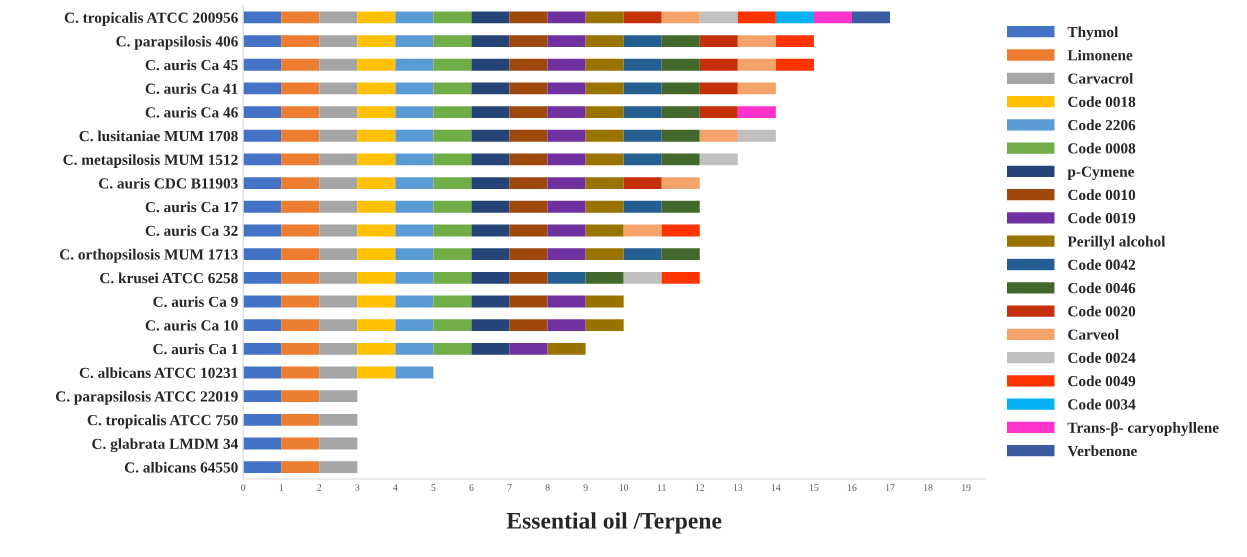  What do you see at coordinates (1102, 218) in the screenshot?
I see `legend-label: Code 0019` at bounding box center [1102, 218].